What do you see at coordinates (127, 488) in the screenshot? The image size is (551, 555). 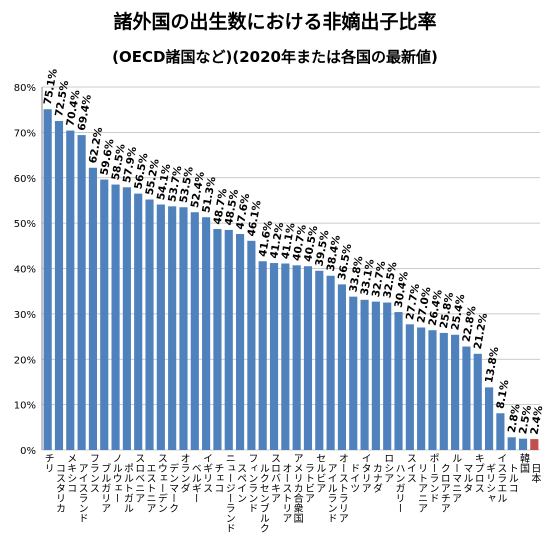 I see `x-tick-label: ポルトガル` at bounding box center [127, 488].